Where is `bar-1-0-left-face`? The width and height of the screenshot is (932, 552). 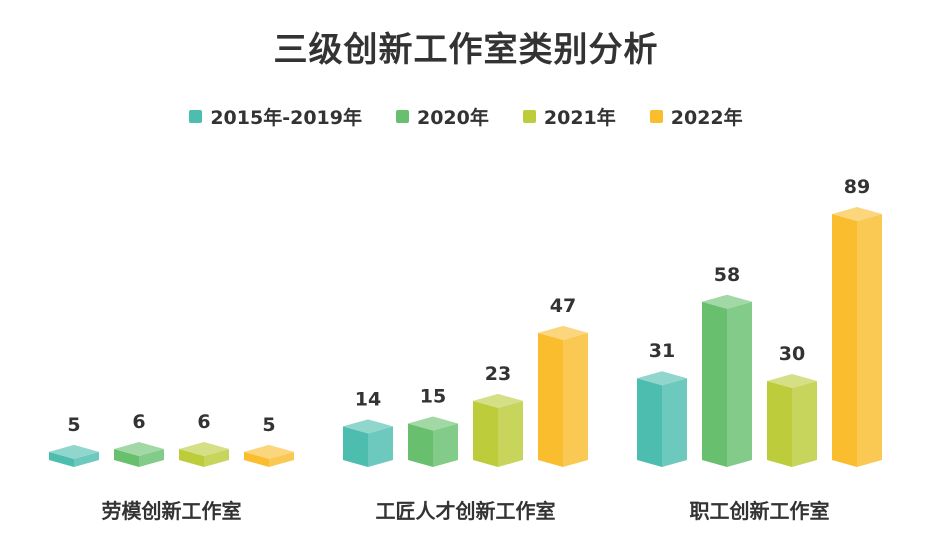 bar-1-0-left-face is located at coordinates (355, 446).